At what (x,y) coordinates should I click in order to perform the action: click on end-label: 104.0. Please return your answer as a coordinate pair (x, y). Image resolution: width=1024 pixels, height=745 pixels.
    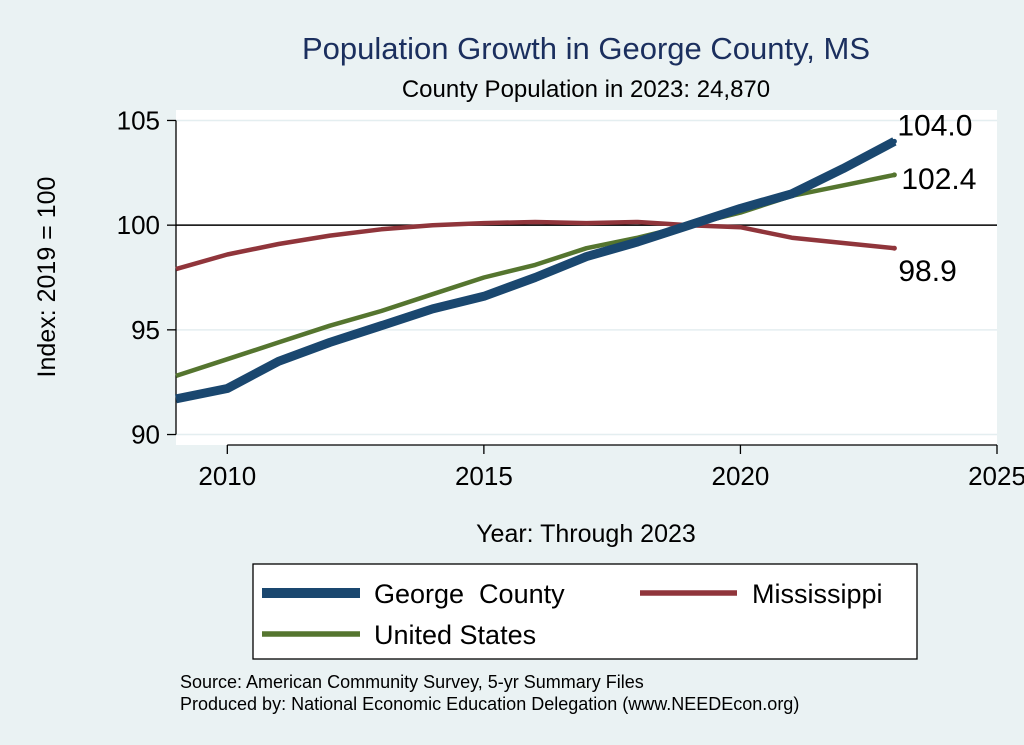
    Looking at the image, I should click on (934, 125).